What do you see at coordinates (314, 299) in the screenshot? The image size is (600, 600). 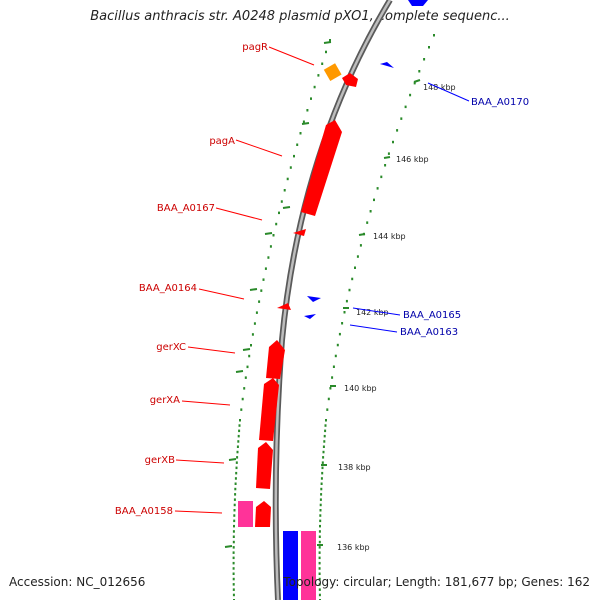 I see `gene-BAA_A0165-arrow` at bounding box center [314, 299].